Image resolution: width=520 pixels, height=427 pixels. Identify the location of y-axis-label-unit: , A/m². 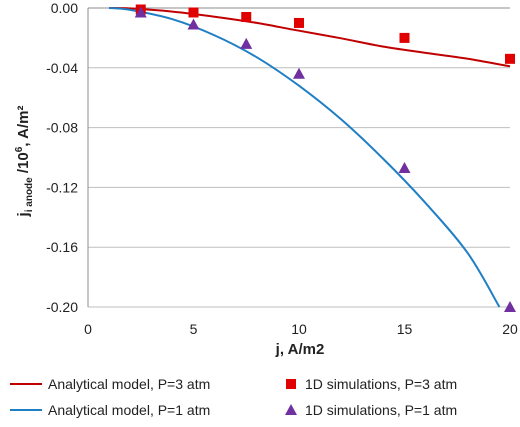
(23, 126).